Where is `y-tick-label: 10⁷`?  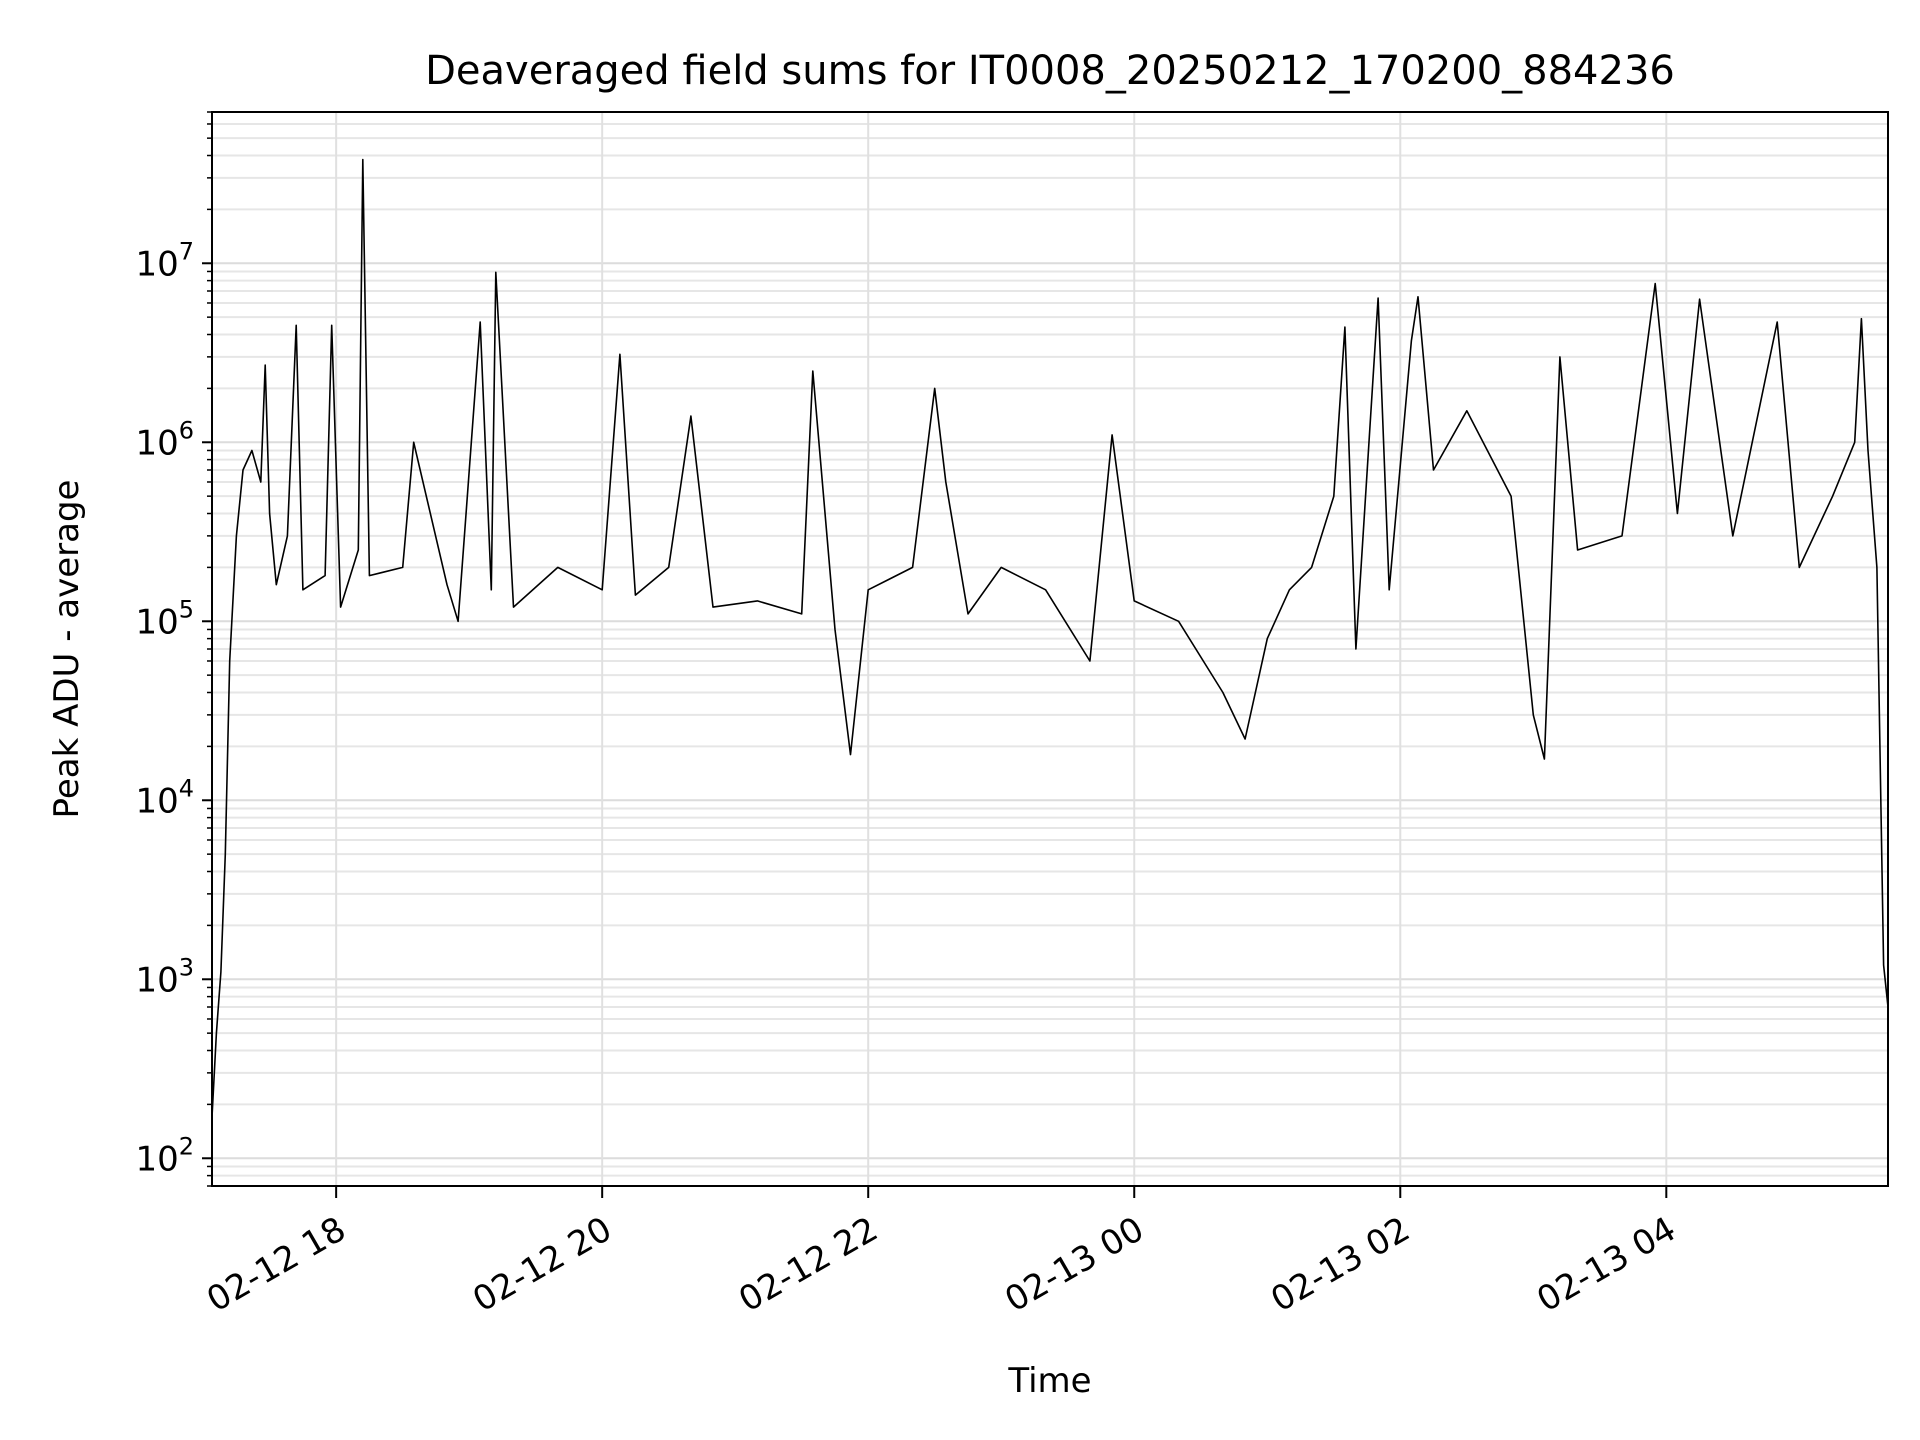
y-tick-label: 10⁷ is located at coordinates (164, 260).